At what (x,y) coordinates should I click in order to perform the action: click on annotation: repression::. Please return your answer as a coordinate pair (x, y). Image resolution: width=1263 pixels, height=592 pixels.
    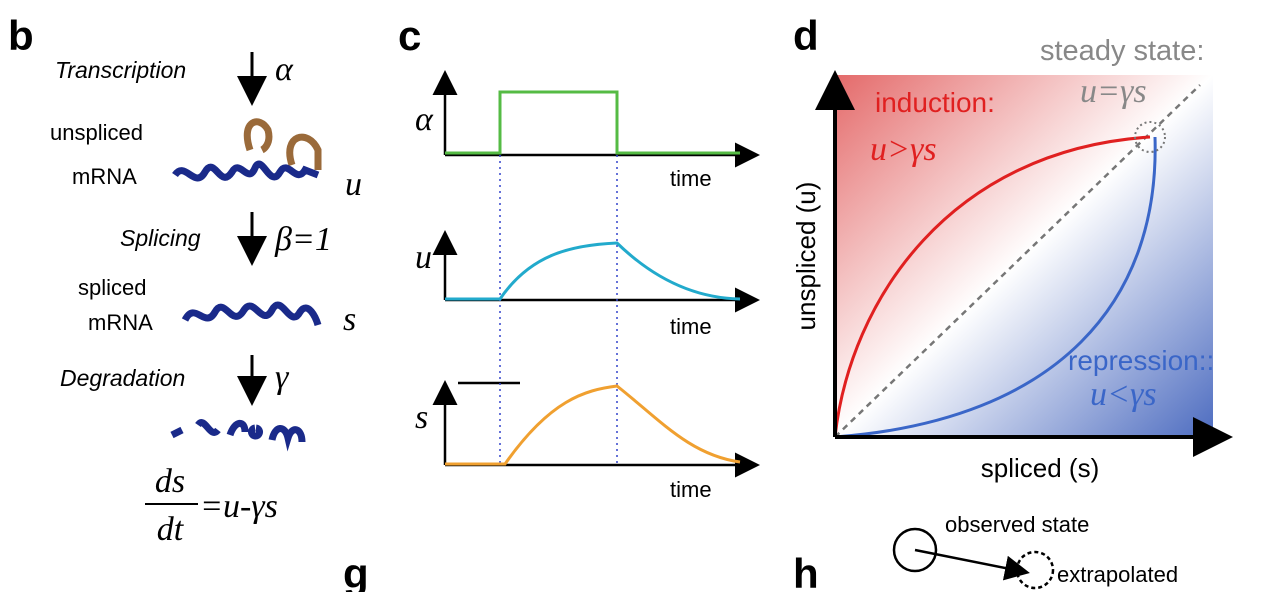
    Looking at the image, I should click on (1141, 360).